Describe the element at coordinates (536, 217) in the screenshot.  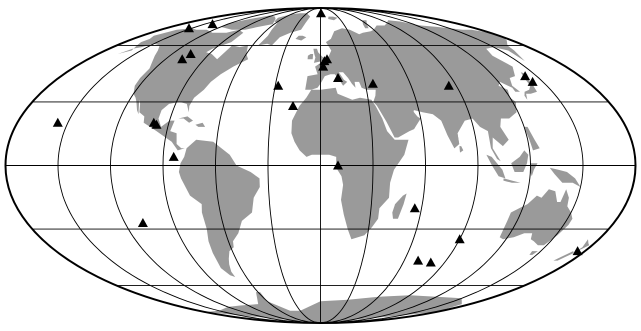
I see `land-australia` at that location.